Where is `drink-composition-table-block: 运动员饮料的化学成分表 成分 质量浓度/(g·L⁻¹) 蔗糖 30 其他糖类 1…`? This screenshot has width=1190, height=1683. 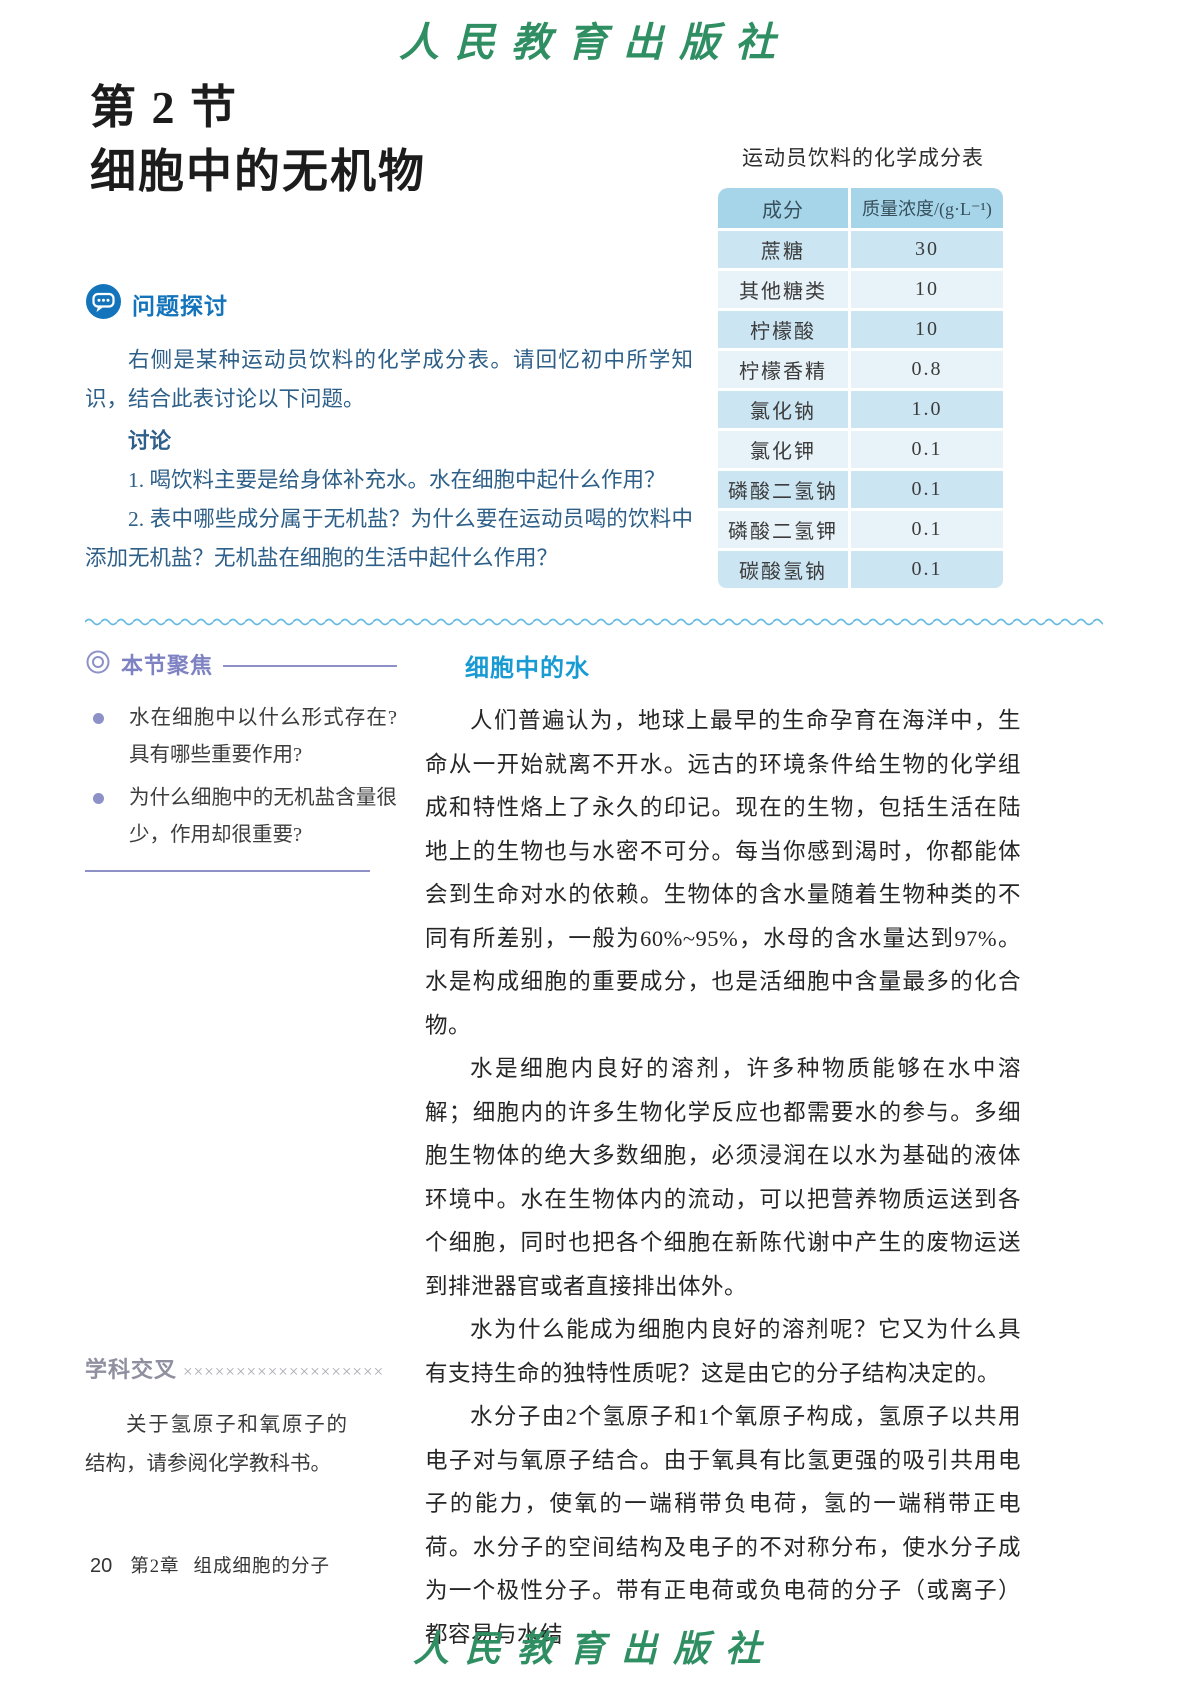
drink-composition-table-block: 运动员饮料的化学成分表 成分 质量浓度/(g·L⁻¹) 蔗糖 30 其他糖类 1… is located at coordinates (863, 365).